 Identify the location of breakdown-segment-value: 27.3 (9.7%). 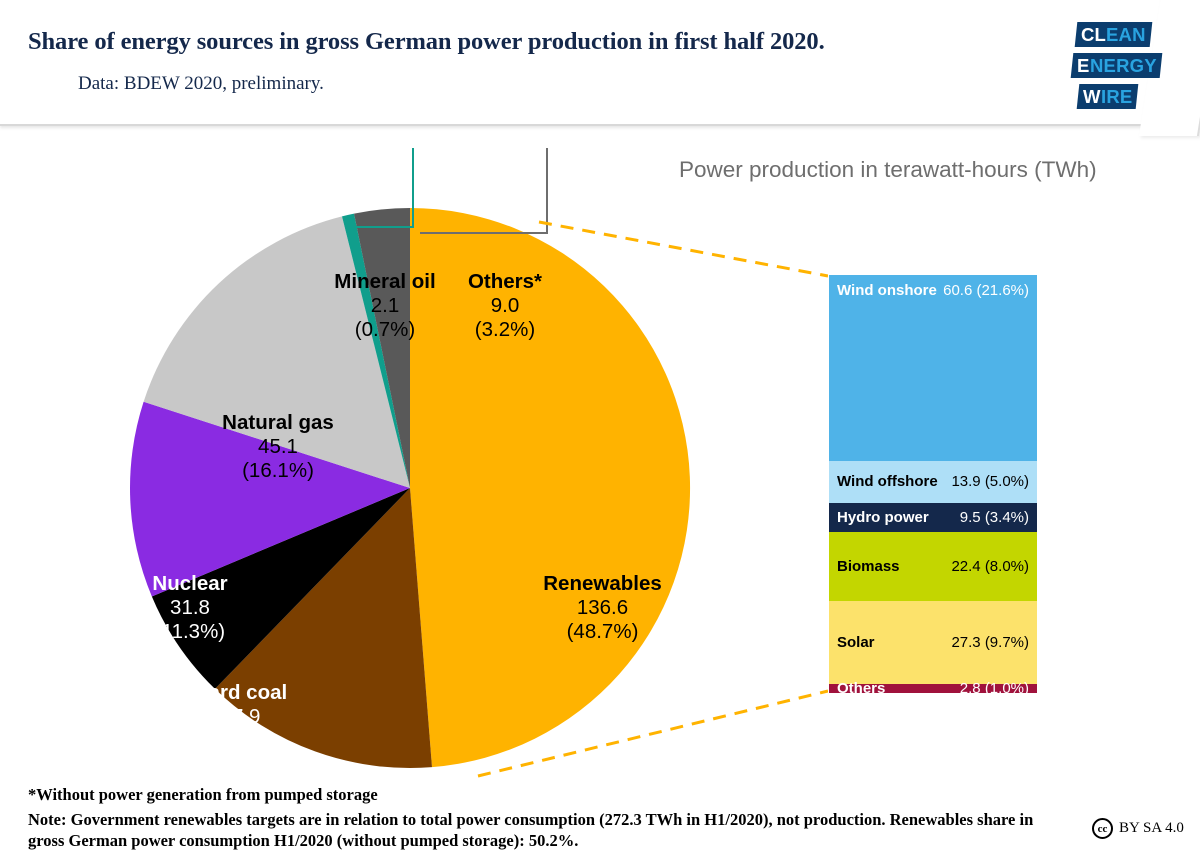
(990, 643).